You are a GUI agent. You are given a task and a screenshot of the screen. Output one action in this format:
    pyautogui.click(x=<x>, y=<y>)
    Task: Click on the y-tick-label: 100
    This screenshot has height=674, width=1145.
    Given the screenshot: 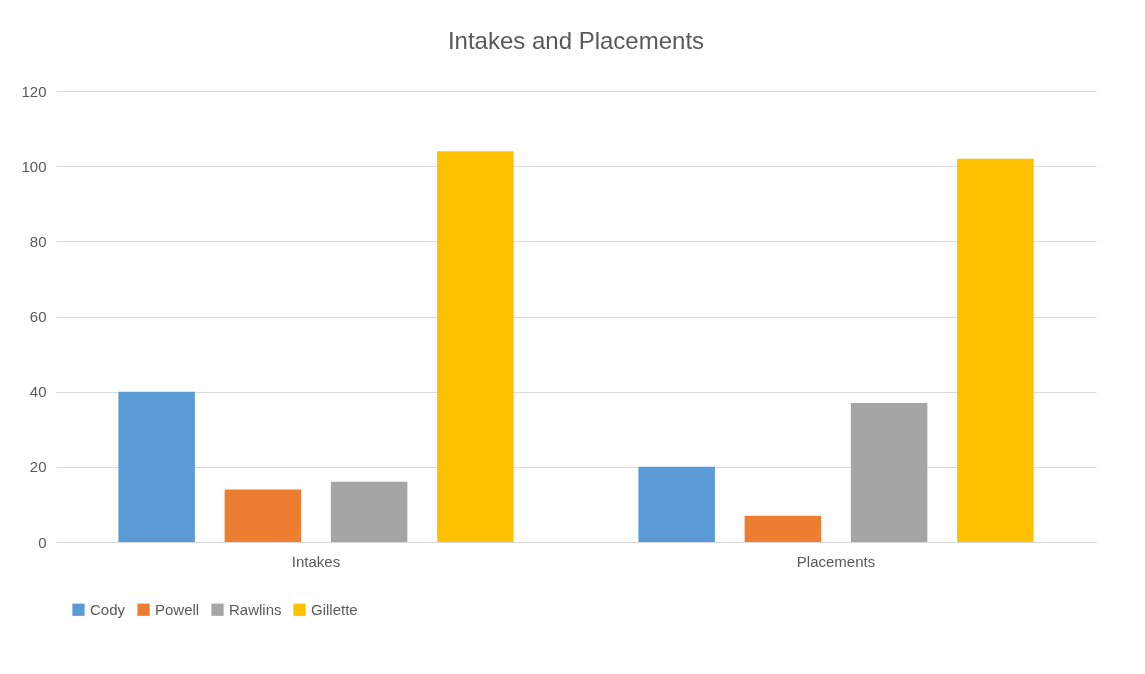 What is the action you would take?
    pyautogui.click(x=34, y=166)
    